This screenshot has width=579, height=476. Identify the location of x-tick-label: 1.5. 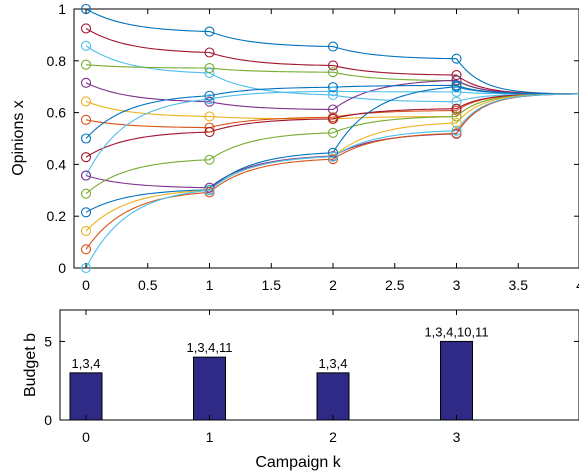
(272, 285).